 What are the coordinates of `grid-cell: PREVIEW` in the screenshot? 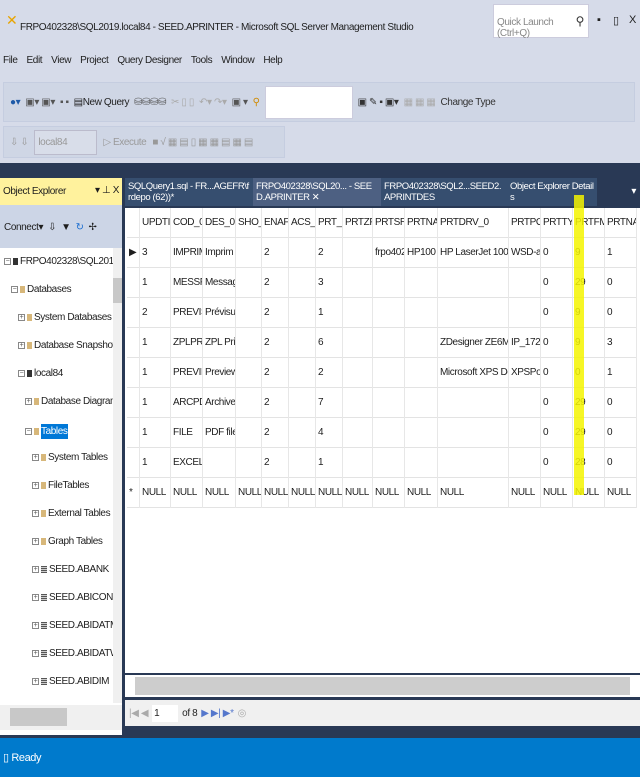 It's located at (187, 373).